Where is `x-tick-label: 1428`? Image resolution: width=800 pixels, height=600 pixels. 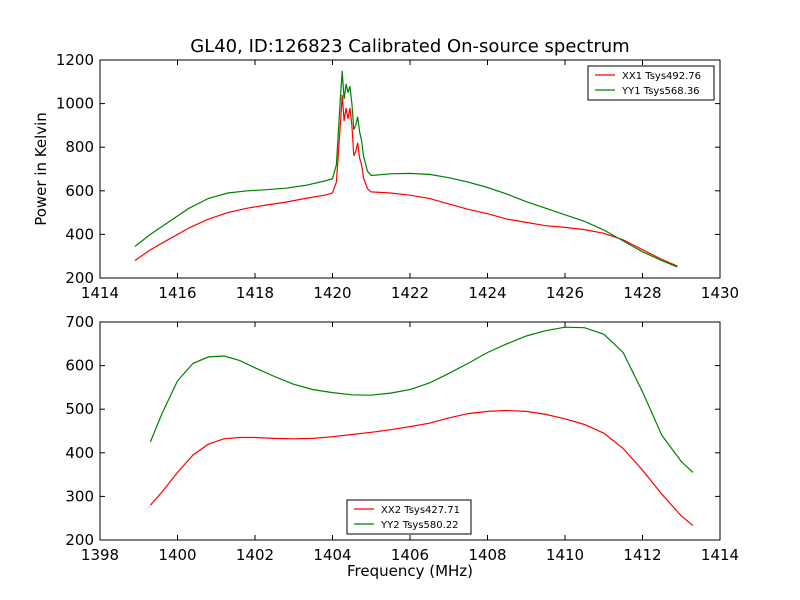 x-tick-label: 1428 is located at coordinates (642, 293).